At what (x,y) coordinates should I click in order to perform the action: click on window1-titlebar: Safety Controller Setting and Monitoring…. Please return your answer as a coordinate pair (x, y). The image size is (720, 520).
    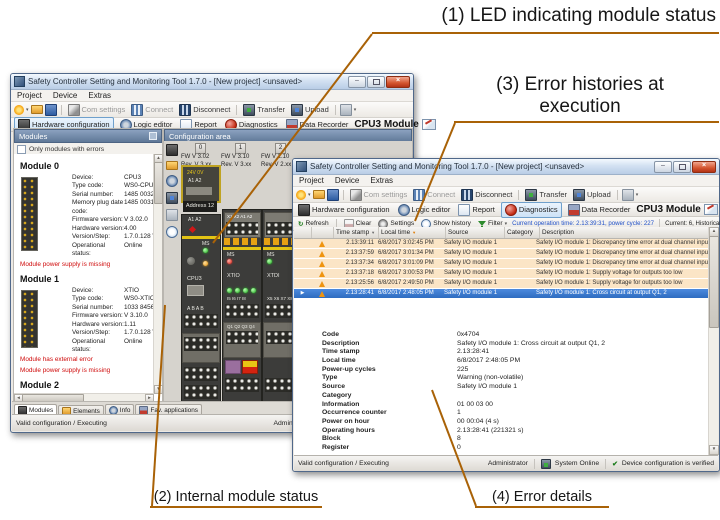
    Looking at the image, I should click on (212, 82).